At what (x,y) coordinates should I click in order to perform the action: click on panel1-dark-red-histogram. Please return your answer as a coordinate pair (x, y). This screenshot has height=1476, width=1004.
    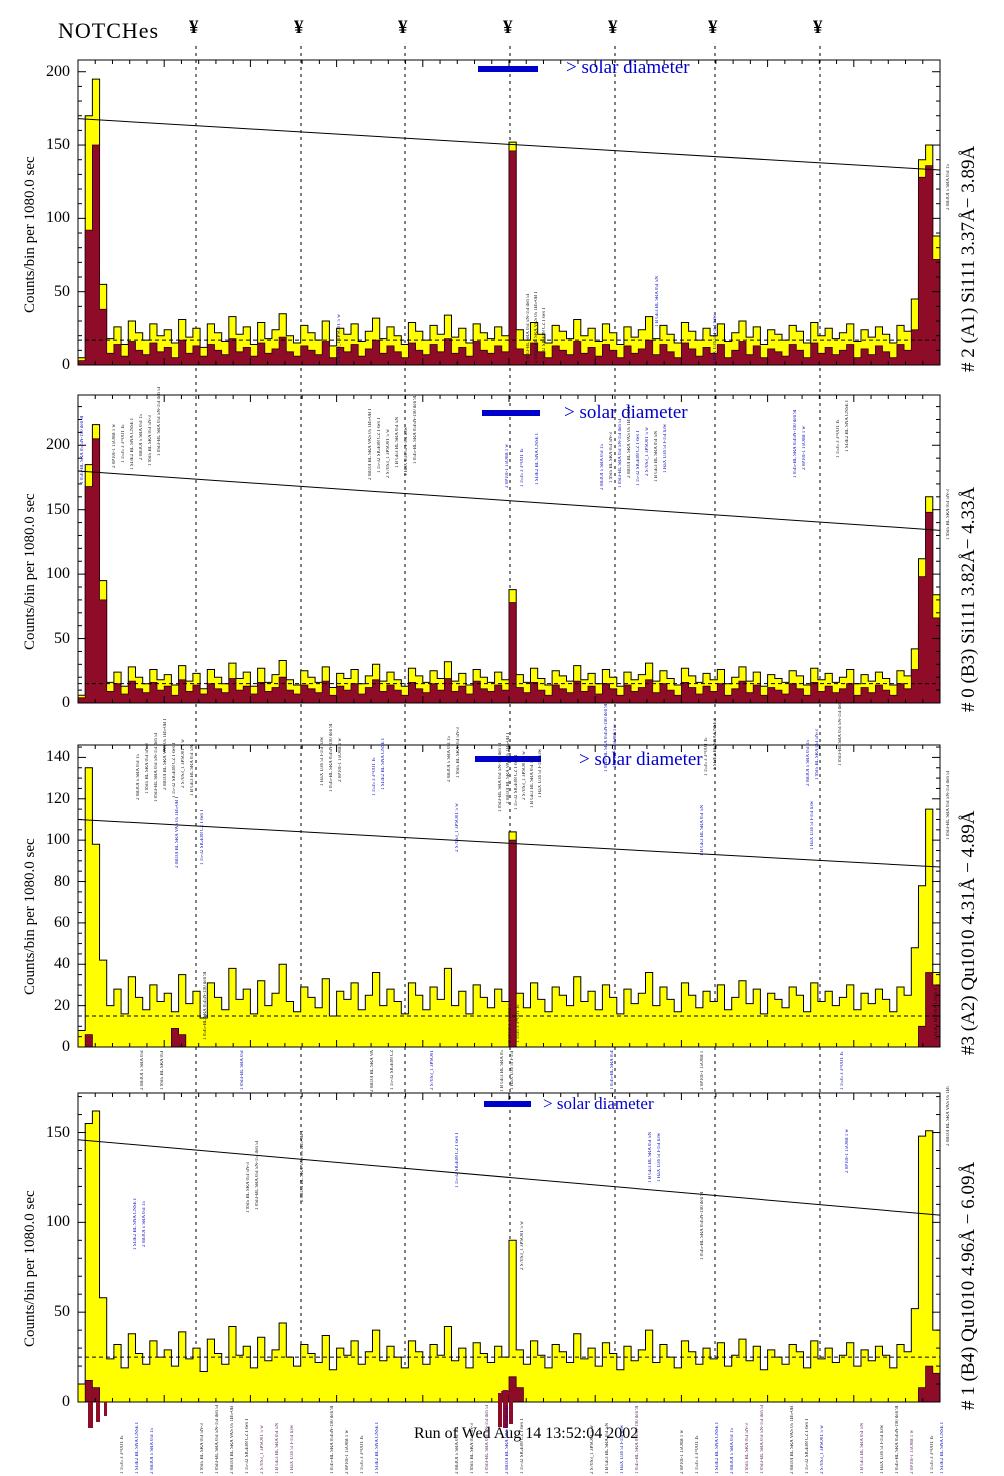
    Looking at the image, I should click on (509, 255).